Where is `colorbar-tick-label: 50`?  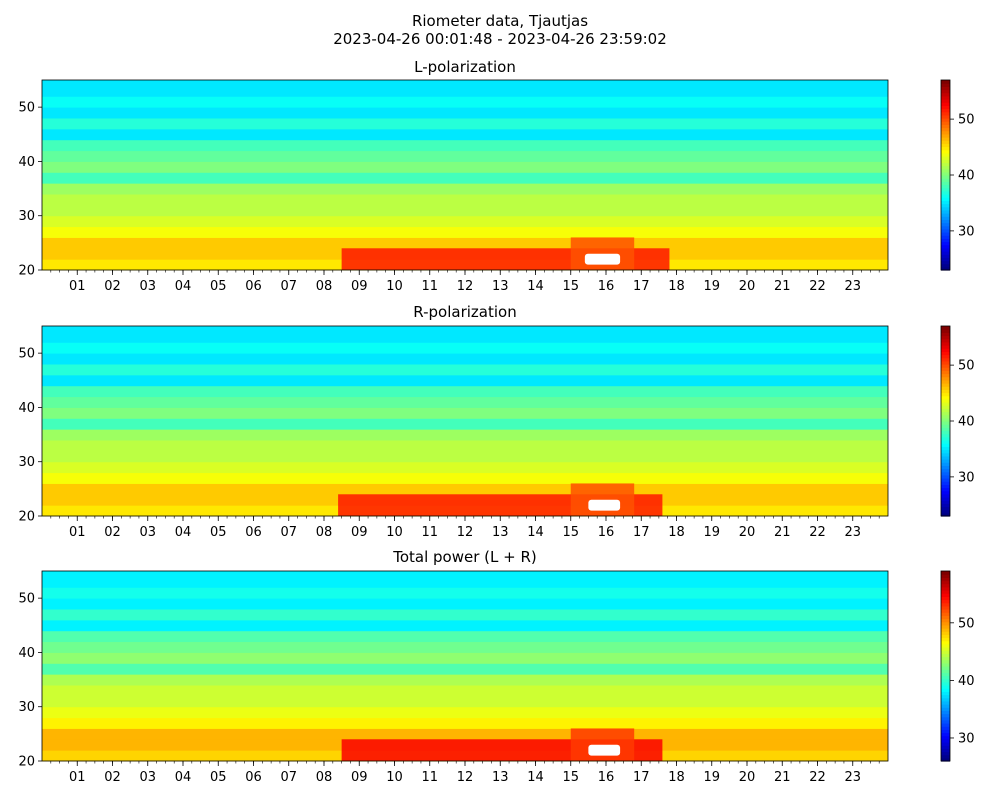 colorbar-tick-label: 50 is located at coordinates (966, 366).